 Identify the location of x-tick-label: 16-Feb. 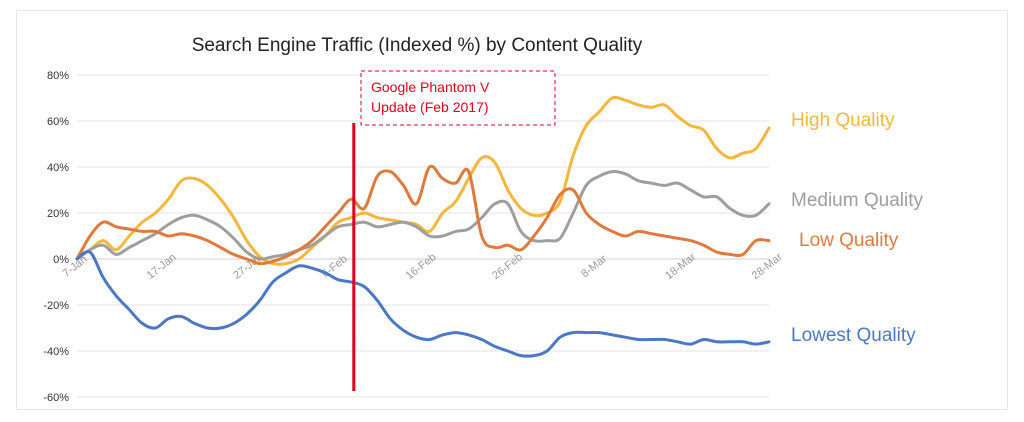
(421, 266).